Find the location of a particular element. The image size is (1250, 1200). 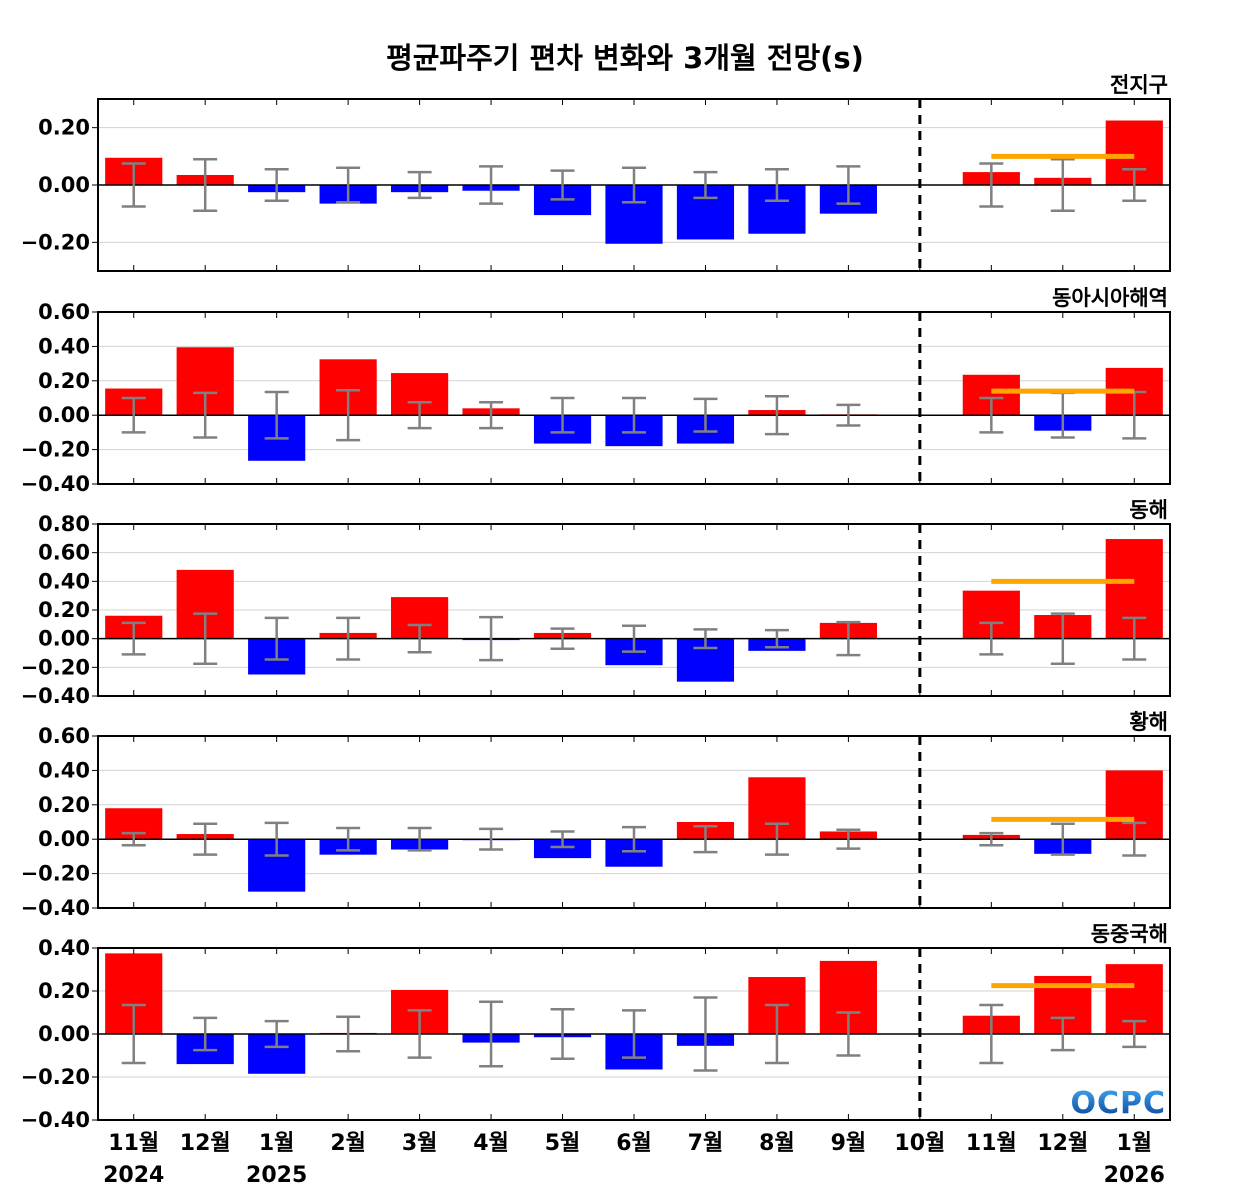

x-tick-label: 10월 is located at coordinates (919, 1143).